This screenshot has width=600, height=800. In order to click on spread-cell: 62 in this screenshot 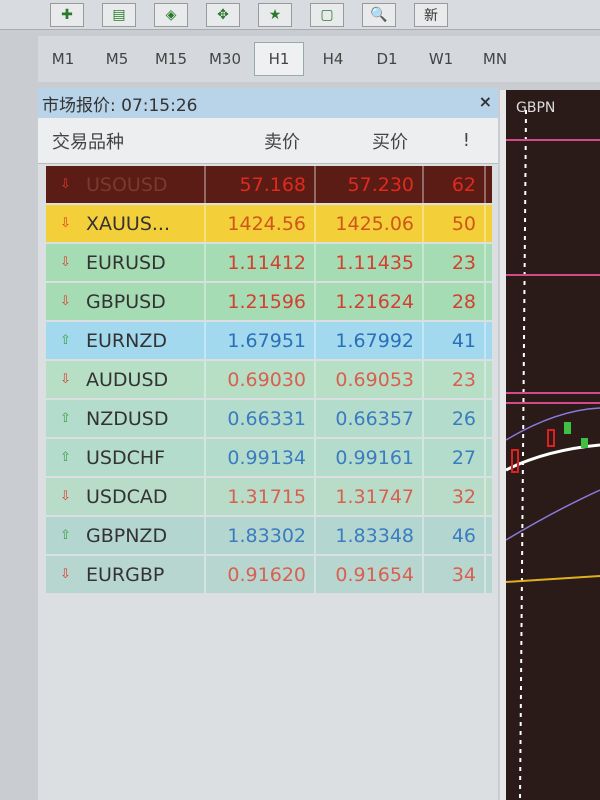, I will do `click(455, 184)`.